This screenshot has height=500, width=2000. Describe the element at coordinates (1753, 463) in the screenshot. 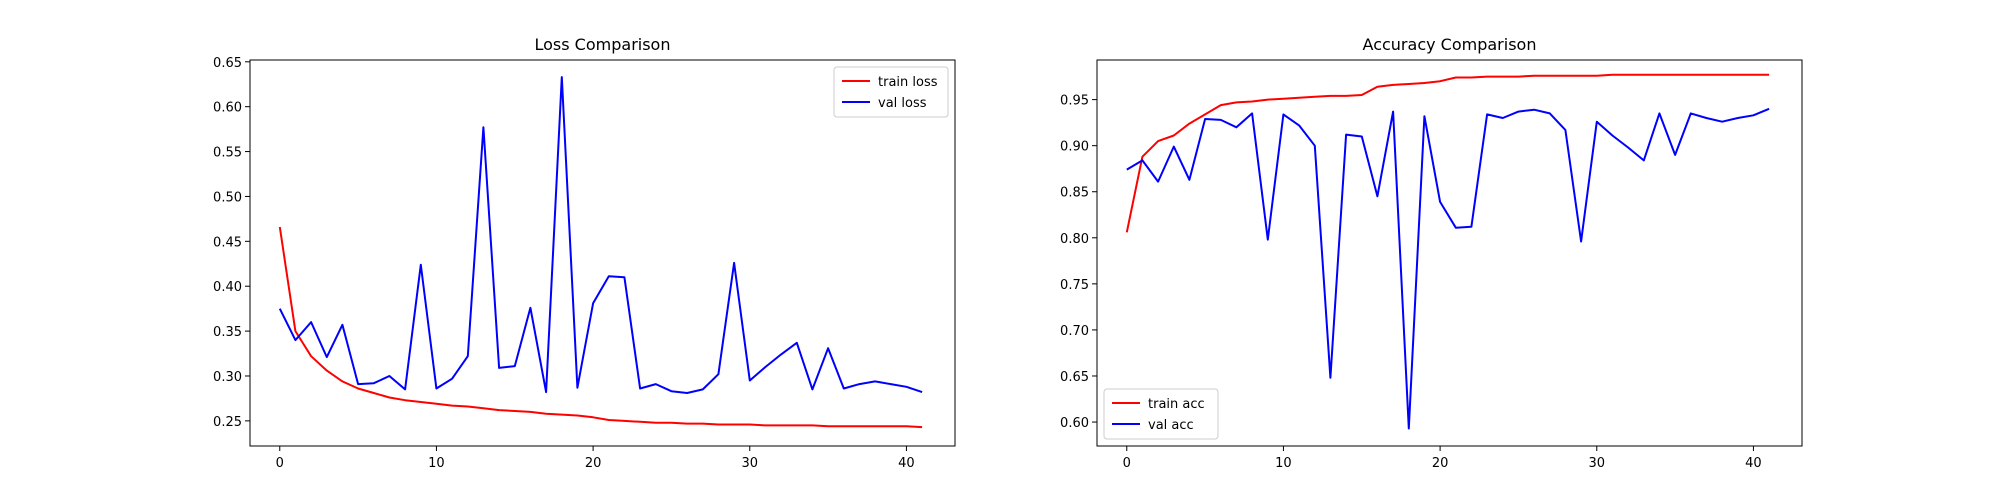

I see `accuracy-x-tick-label: 40` at that location.